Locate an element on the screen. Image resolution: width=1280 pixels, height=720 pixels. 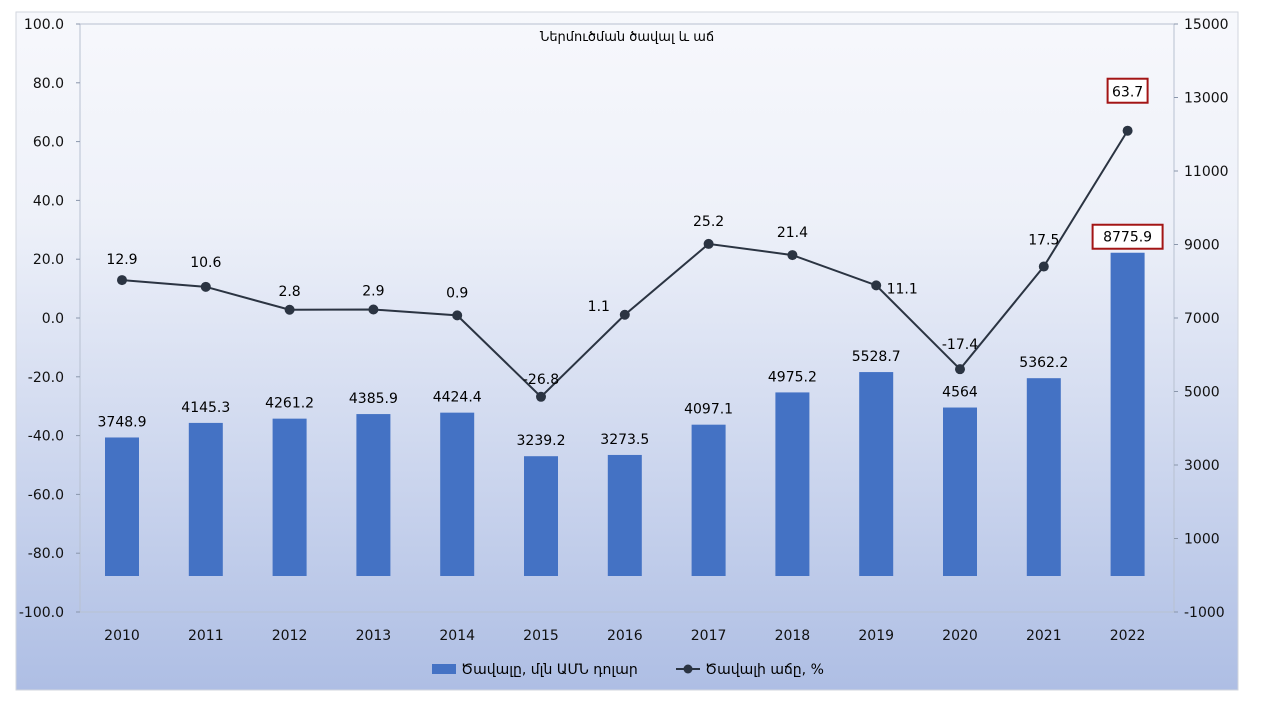
right-y-axis: 15000 13000 11000 9000 7000 5000 3000 1000 -1000 is located at coordinates (1201, 319).